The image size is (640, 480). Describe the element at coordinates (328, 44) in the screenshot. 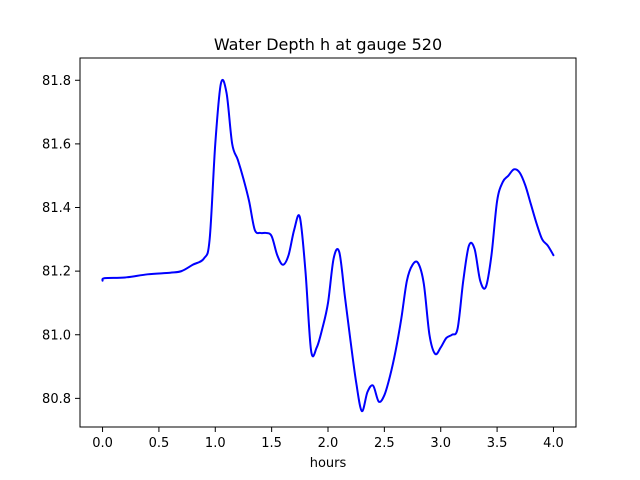

I see `chart-title: Water Depth h at gauge 520` at that location.